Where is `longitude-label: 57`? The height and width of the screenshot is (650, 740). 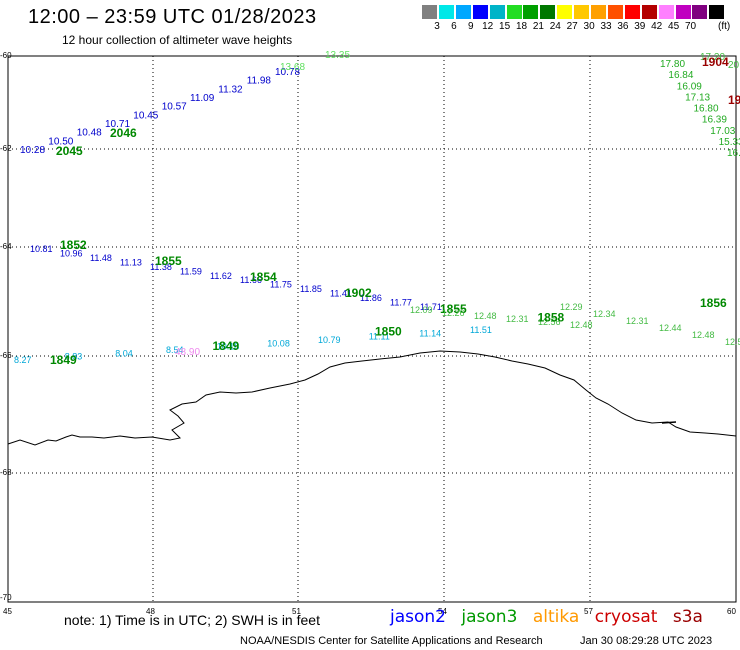
longitude-label: 57 is located at coordinates (588, 611).